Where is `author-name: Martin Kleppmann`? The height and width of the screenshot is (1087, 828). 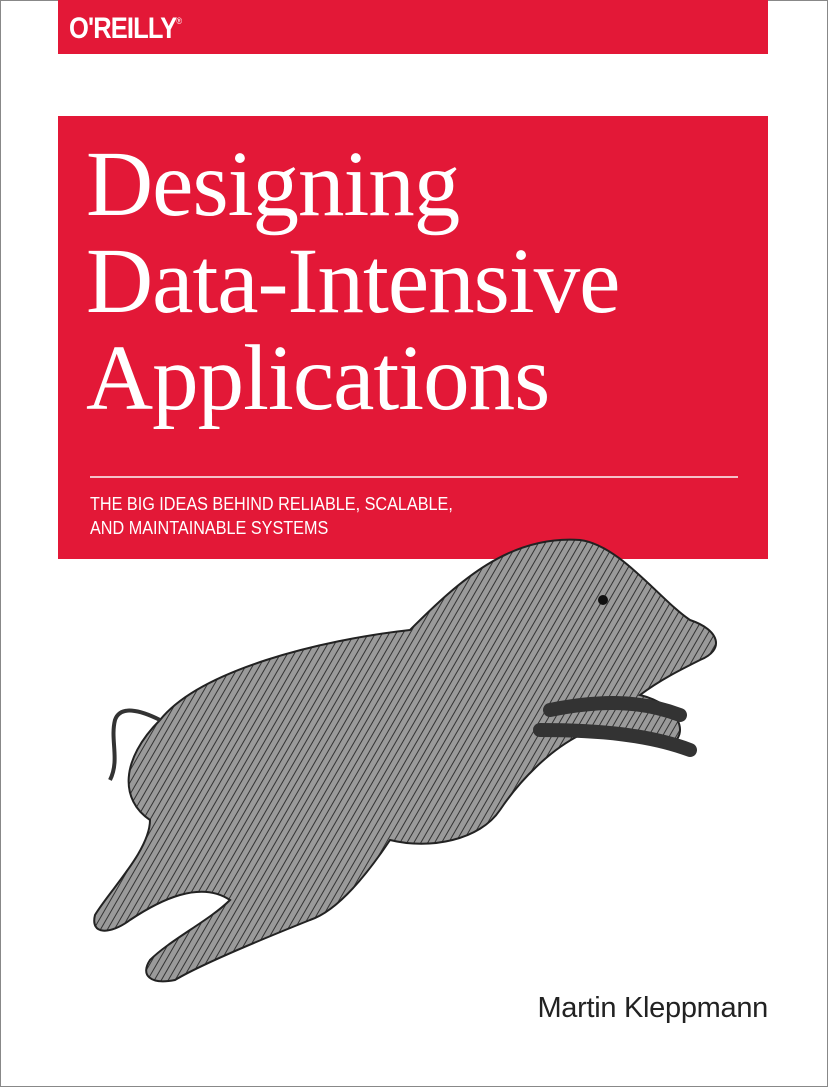 author-name: Martin Kleppmann is located at coordinates (652, 1008).